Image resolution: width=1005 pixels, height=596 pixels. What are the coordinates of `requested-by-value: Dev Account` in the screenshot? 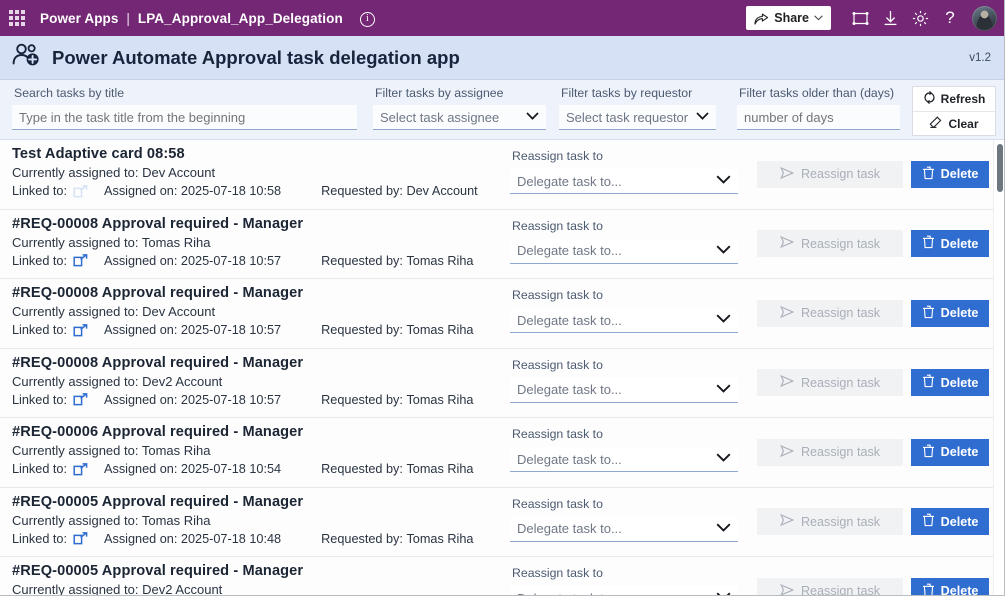 It's located at (442, 191).